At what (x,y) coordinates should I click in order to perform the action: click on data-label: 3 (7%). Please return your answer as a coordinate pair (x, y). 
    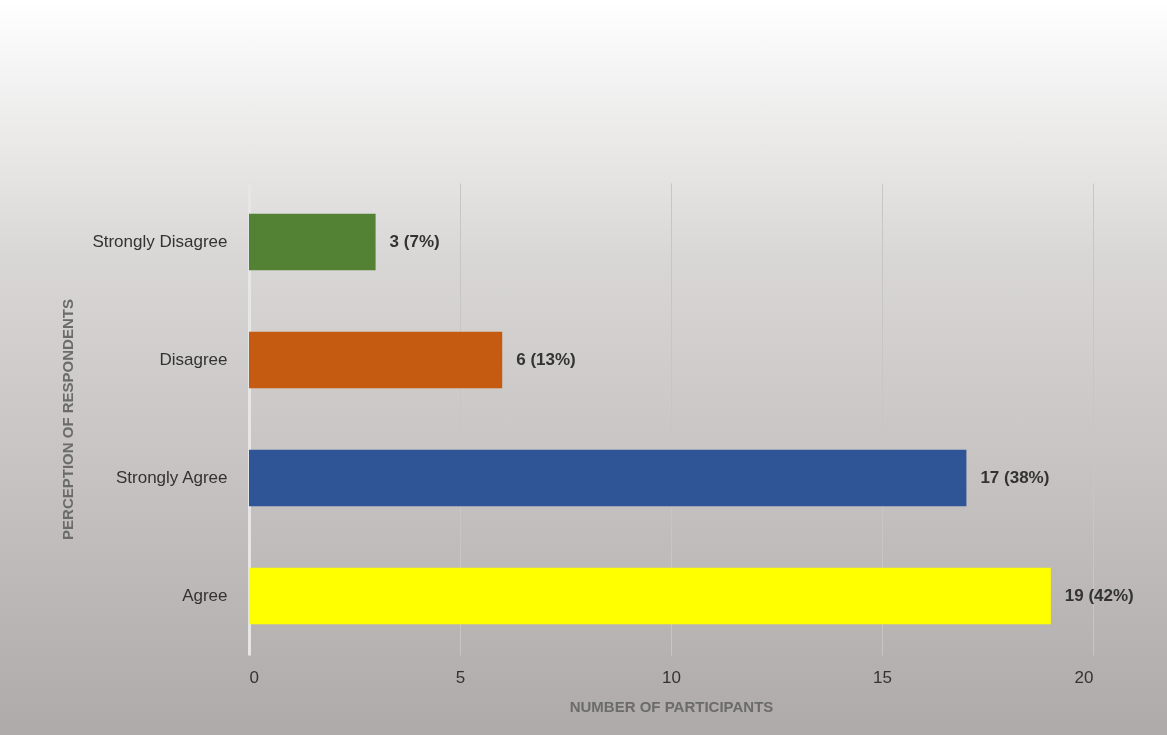
    Looking at the image, I should click on (414, 241).